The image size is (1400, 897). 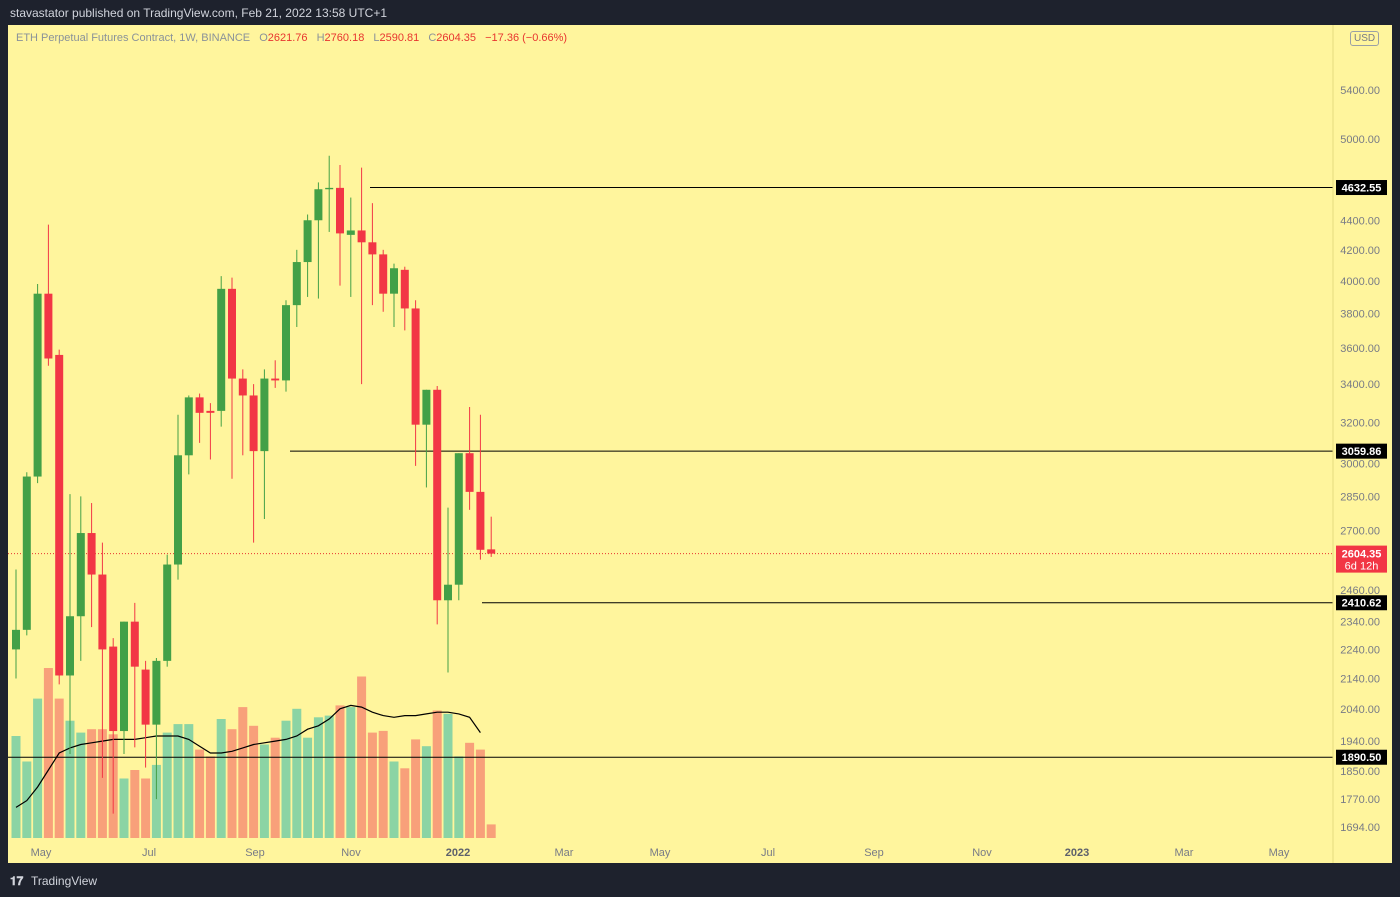 What do you see at coordinates (1360, 424) in the screenshot?
I see `price-tick-label: 3200.00` at bounding box center [1360, 424].